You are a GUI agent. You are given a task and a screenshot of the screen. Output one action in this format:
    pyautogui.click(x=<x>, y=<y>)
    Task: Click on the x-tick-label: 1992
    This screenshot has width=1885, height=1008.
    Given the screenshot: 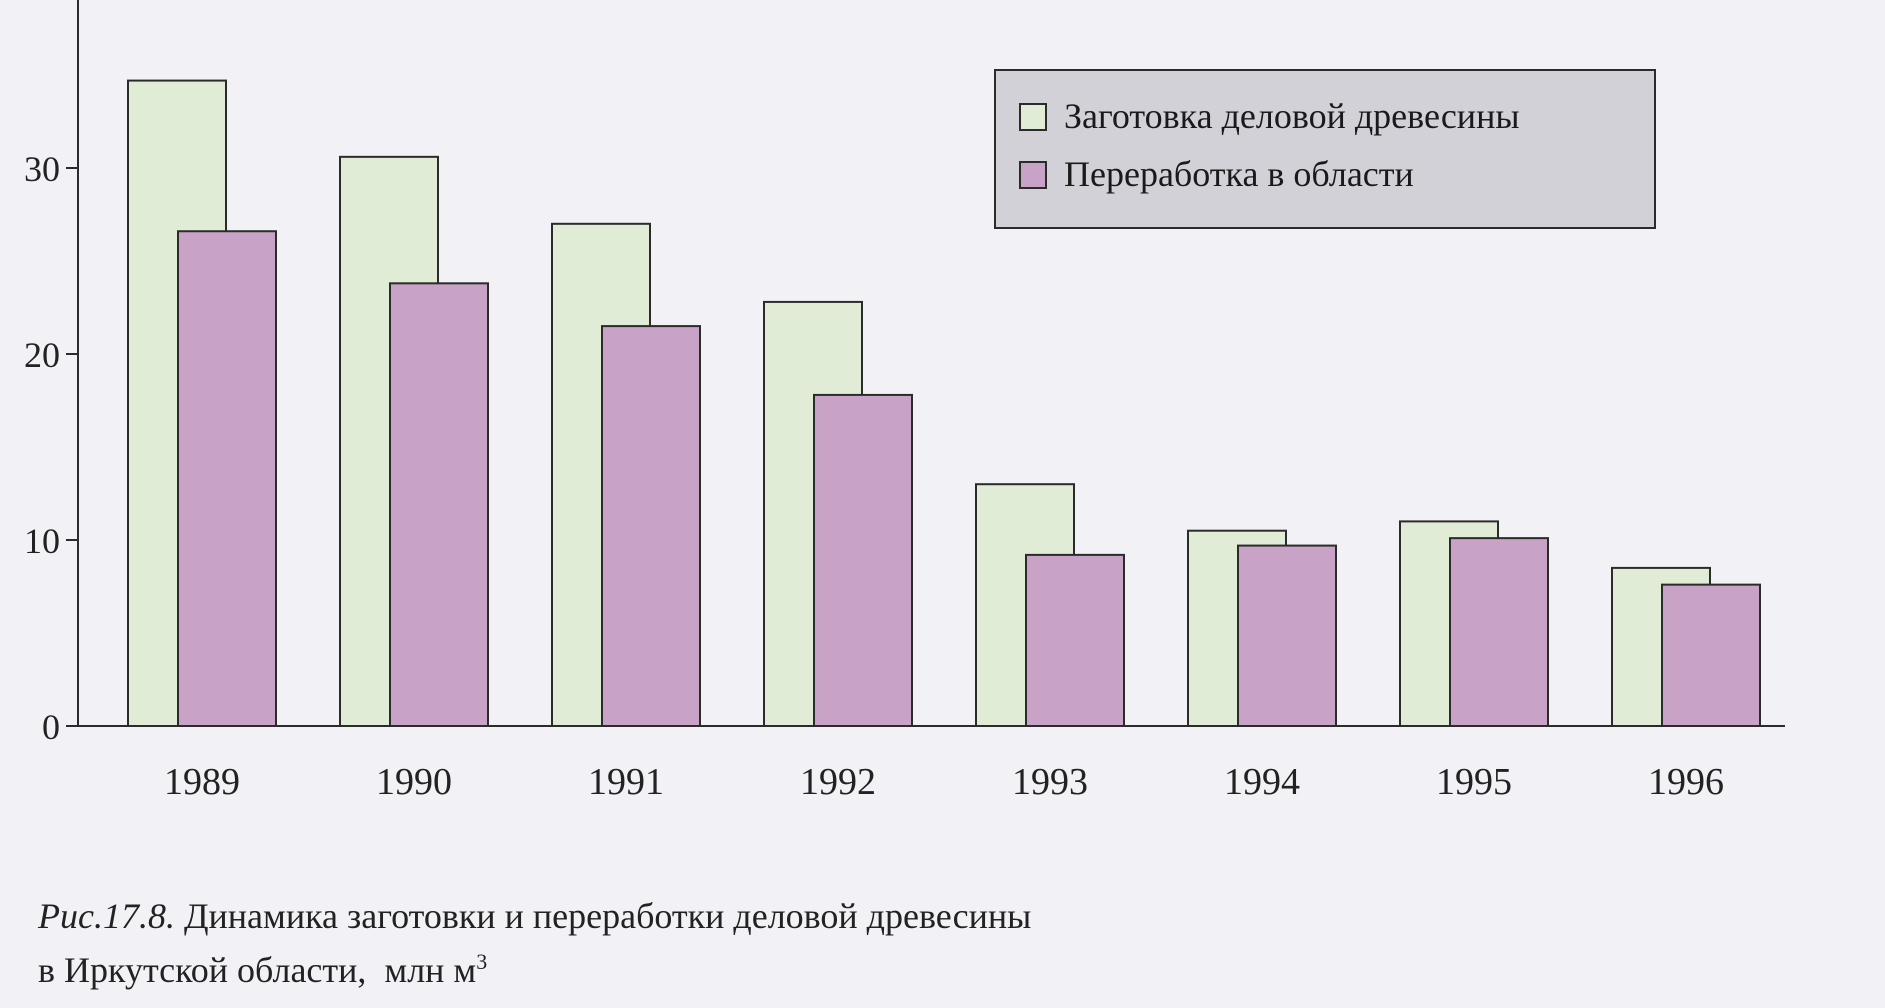 What is the action you would take?
    pyautogui.click(x=838, y=782)
    